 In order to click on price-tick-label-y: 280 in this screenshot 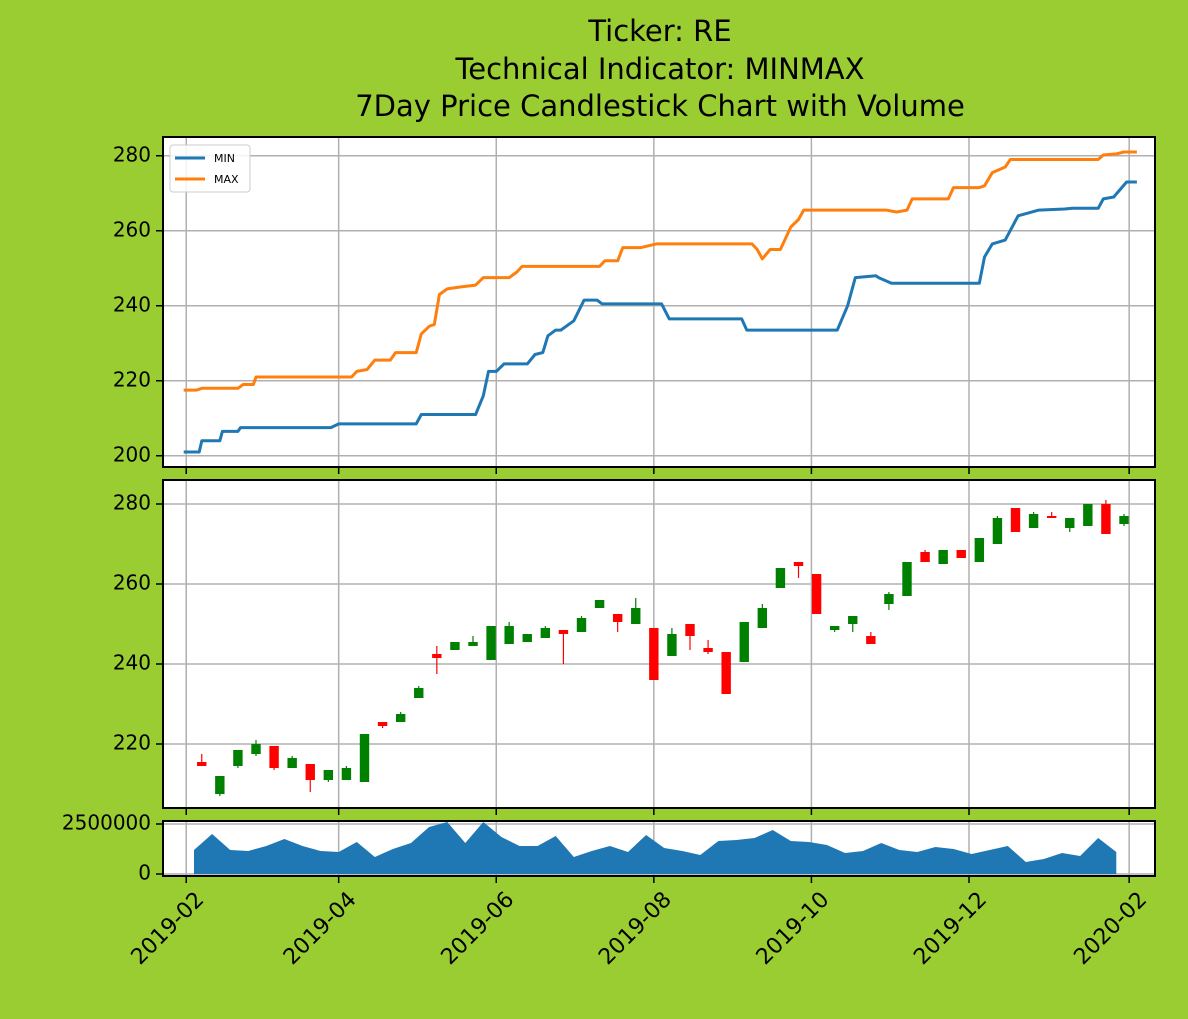, I will do `click(132, 503)`.